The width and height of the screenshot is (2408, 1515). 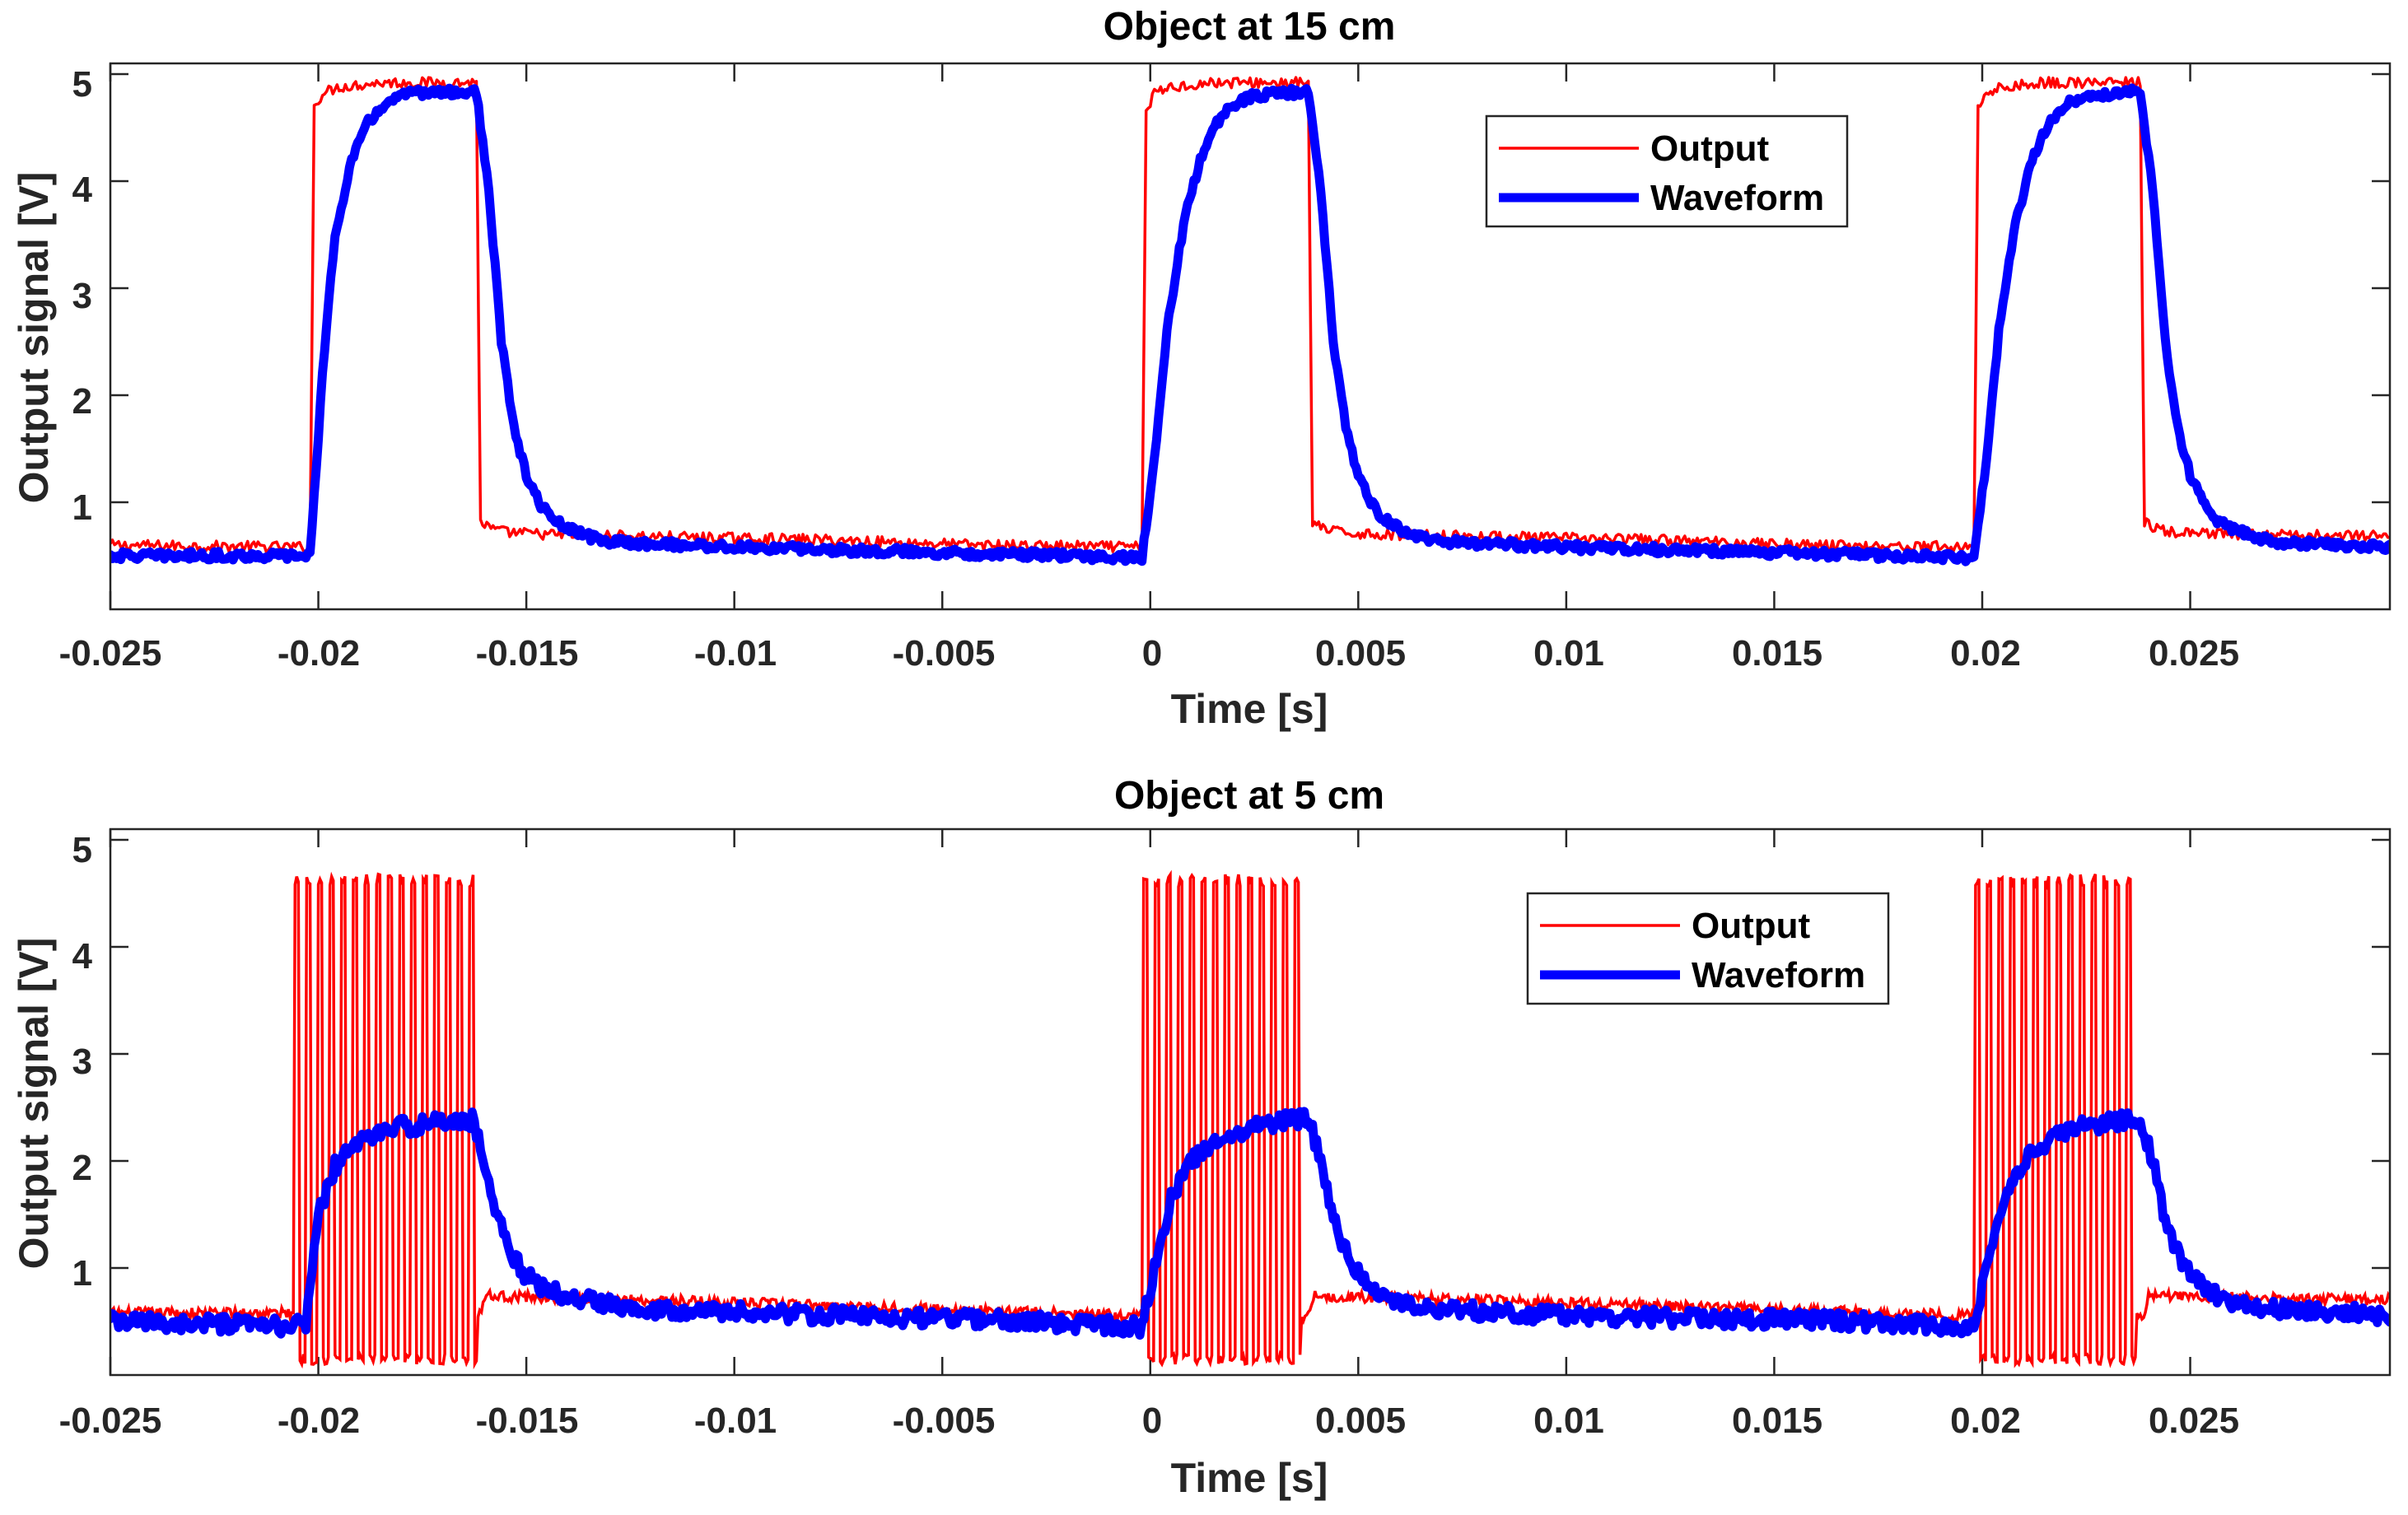 I want to click on chart-1-xtick-label: 0.005, so click(x=1360, y=654).